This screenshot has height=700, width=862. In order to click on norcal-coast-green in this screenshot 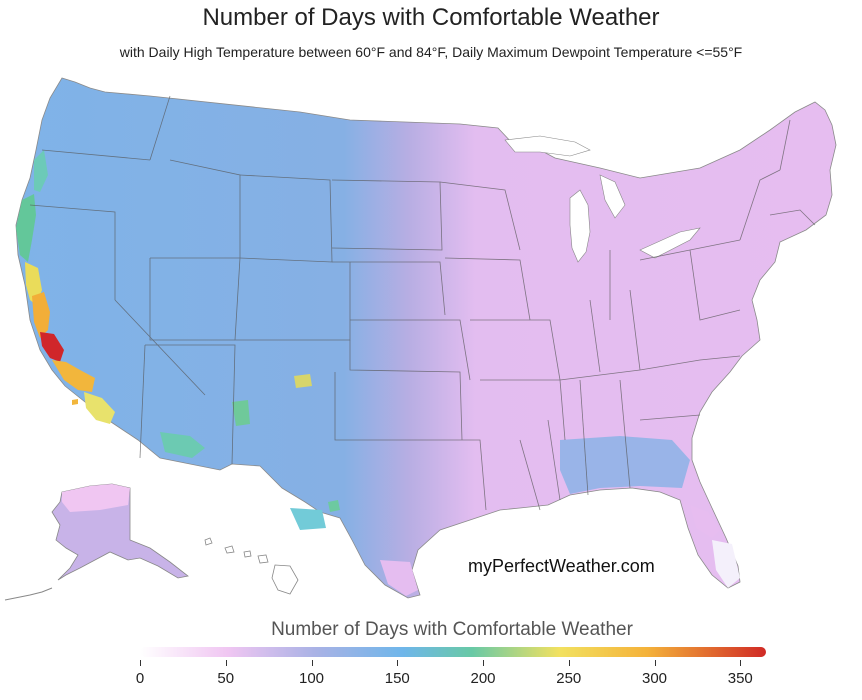, I will do `click(26, 228)`.